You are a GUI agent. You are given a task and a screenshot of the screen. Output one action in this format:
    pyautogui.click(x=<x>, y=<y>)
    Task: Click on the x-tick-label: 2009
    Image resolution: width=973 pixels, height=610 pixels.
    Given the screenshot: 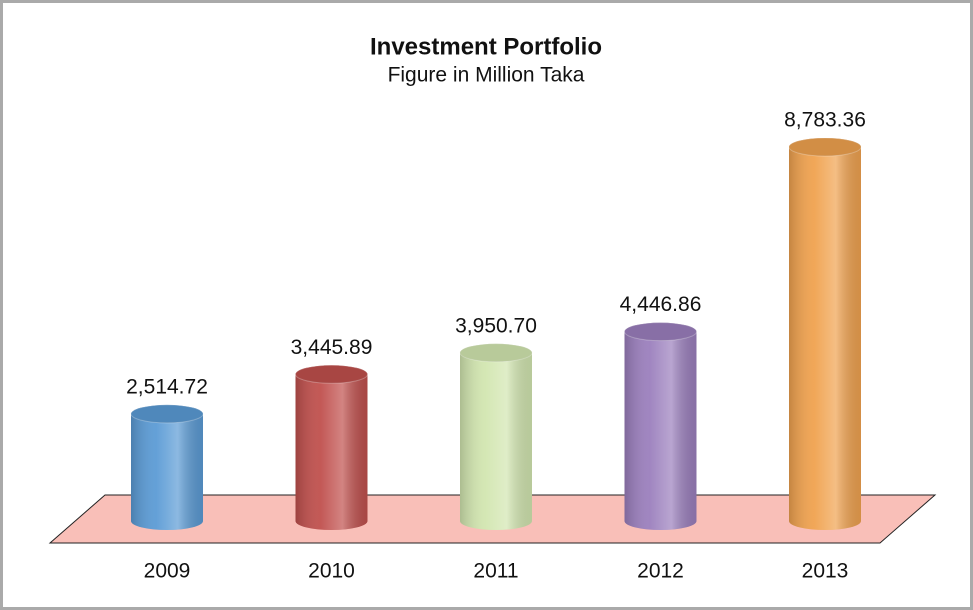 What is the action you would take?
    pyautogui.click(x=167, y=571)
    